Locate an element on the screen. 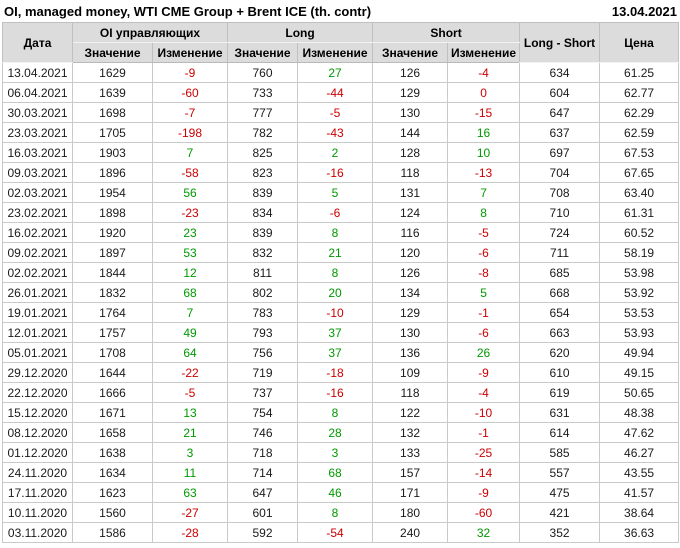 Image resolution: width=680 pixels, height=548 pixels. cell-oi-change: -27 is located at coordinates (190, 512).